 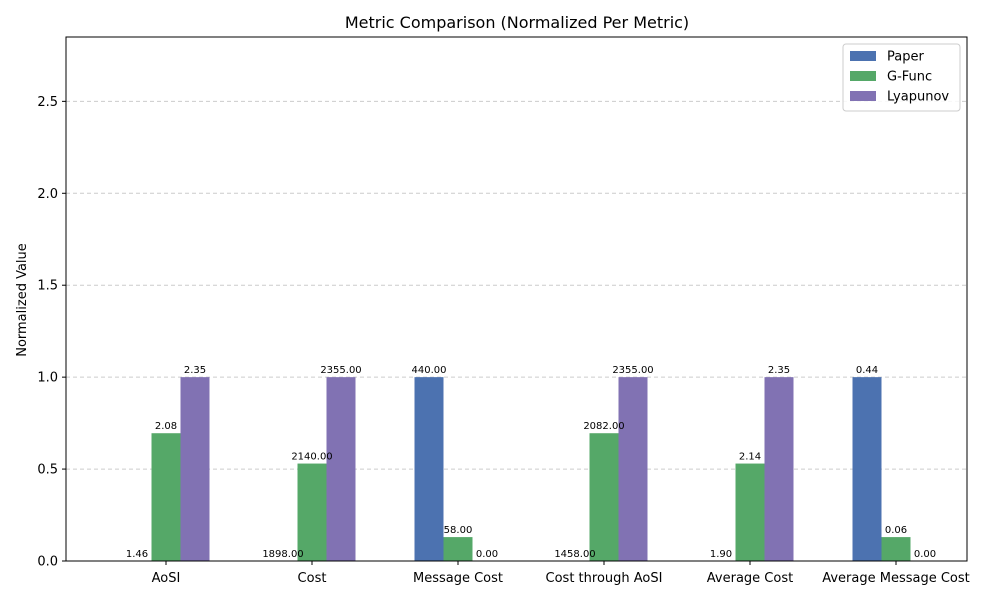 What do you see at coordinates (603, 426) in the screenshot?
I see `bar-value-label: 2082.00` at bounding box center [603, 426].